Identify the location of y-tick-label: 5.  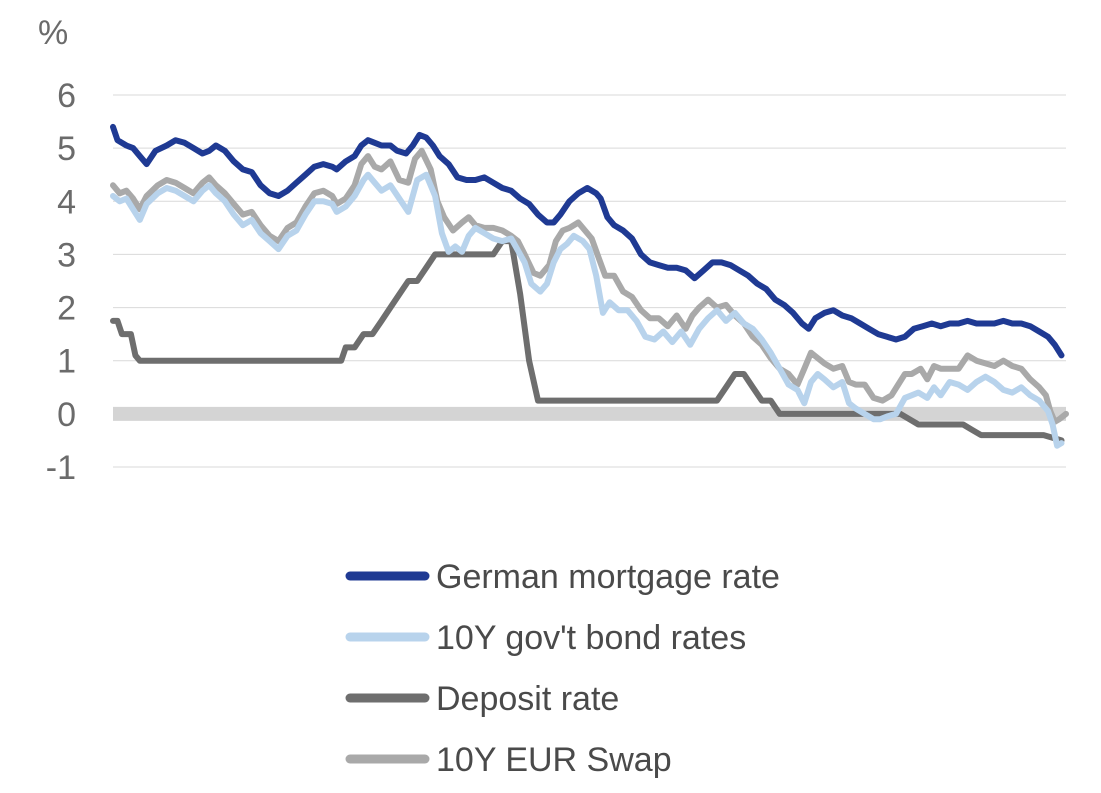
(66, 149).